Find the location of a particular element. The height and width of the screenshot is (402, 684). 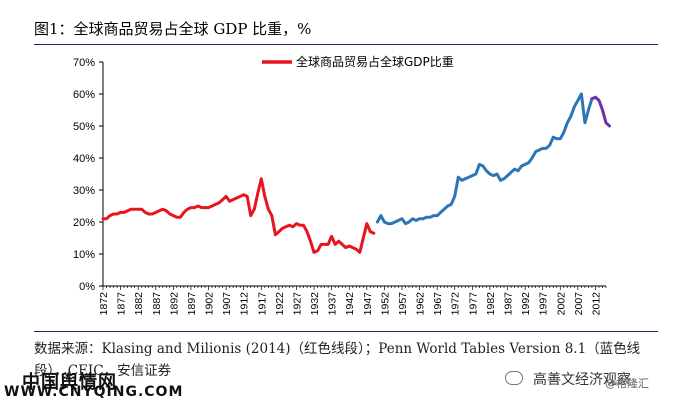

x-tick-label: 1967 is located at coordinates (438, 304).